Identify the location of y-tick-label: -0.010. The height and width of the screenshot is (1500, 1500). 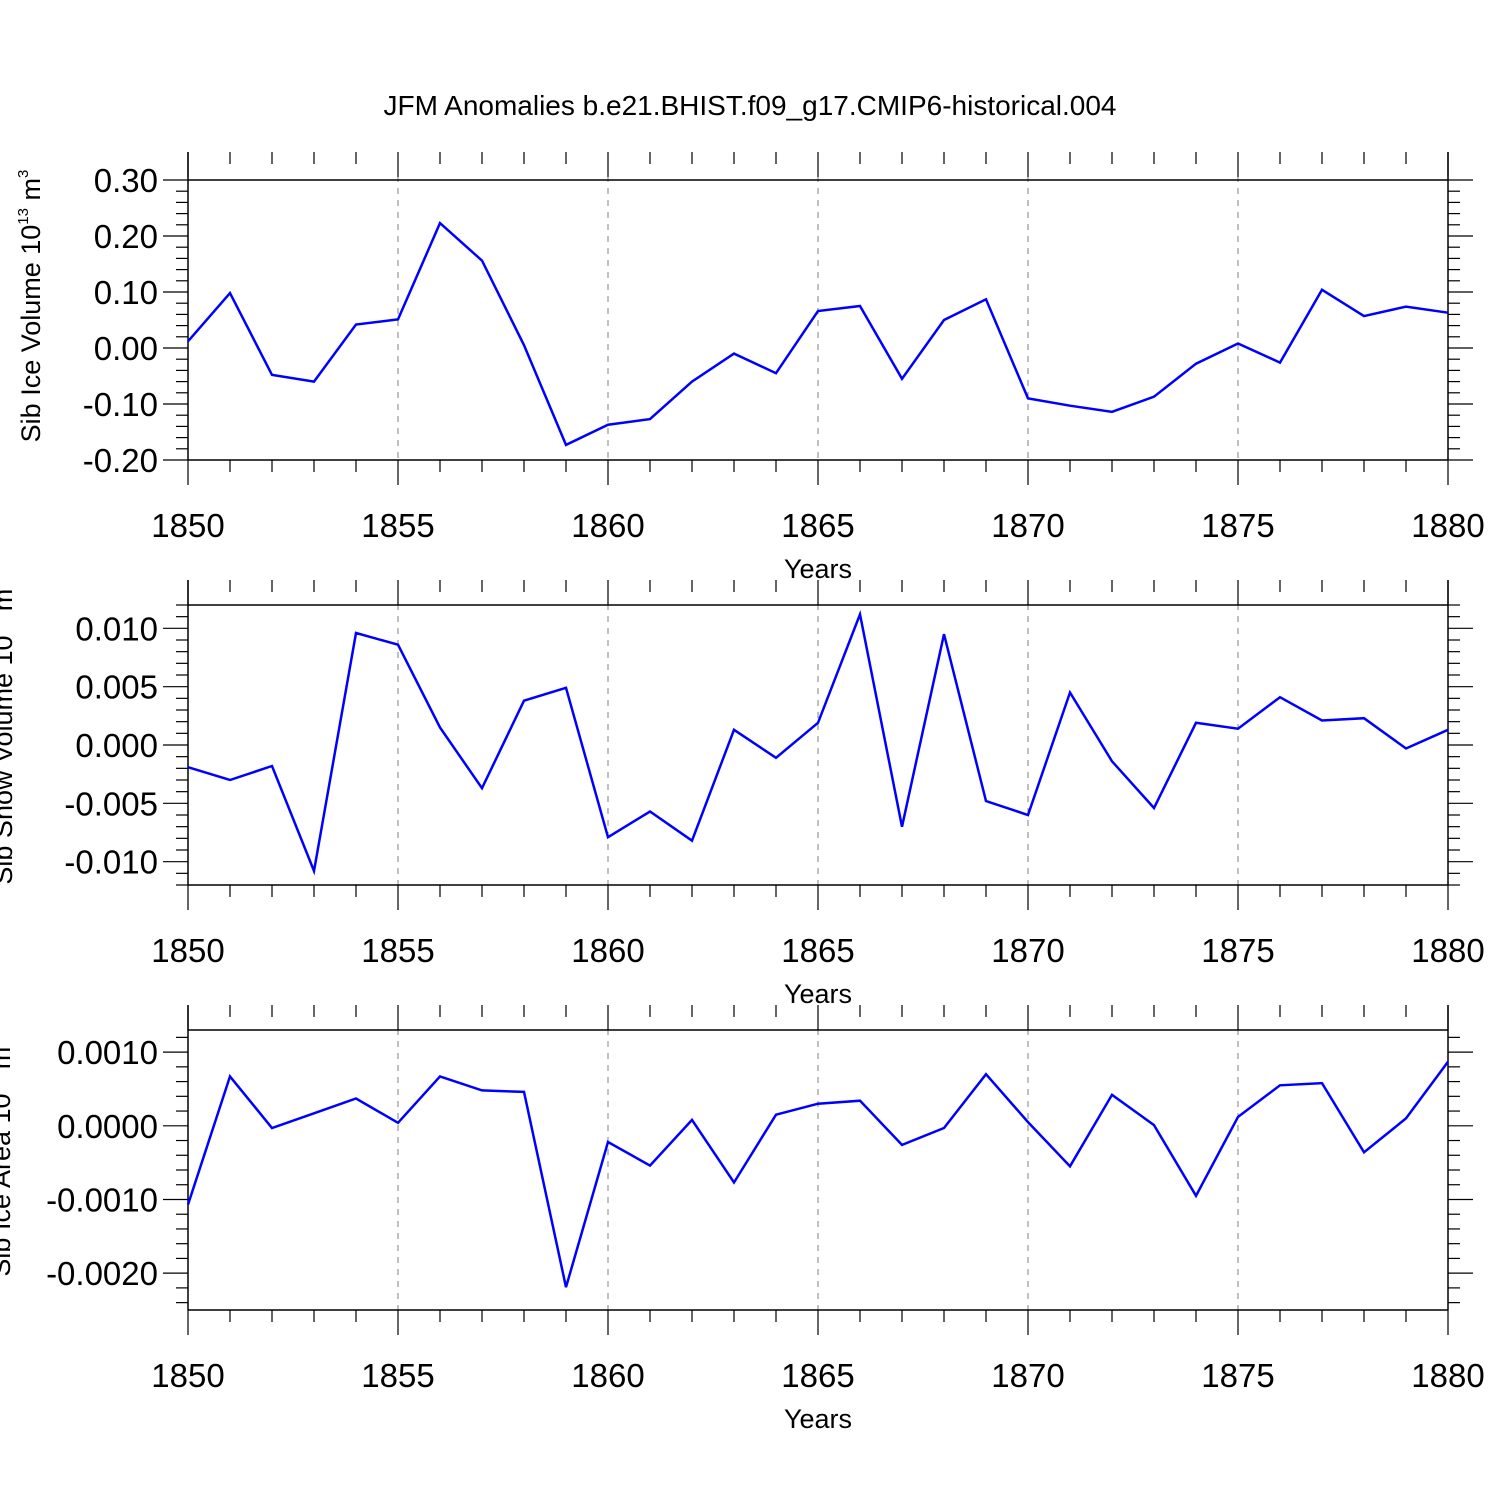
(111, 862).